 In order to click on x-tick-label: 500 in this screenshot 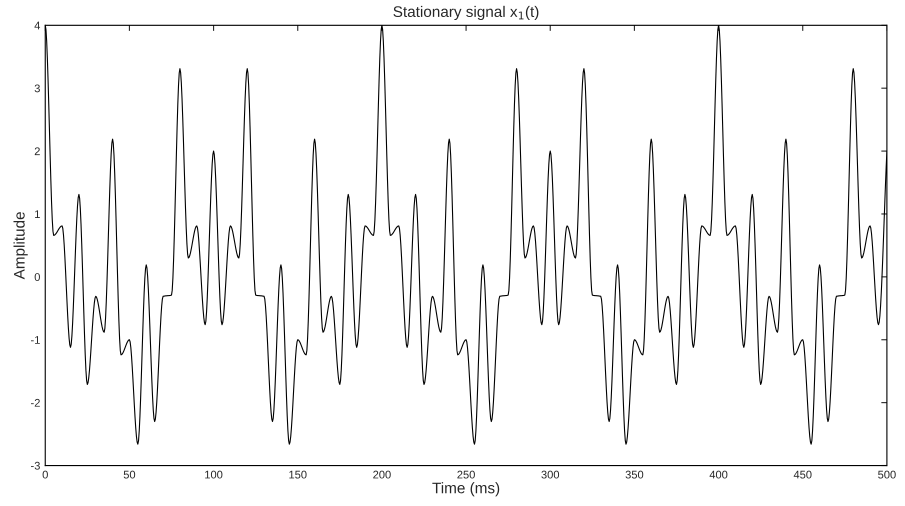, I will do `click(887, 474)`.